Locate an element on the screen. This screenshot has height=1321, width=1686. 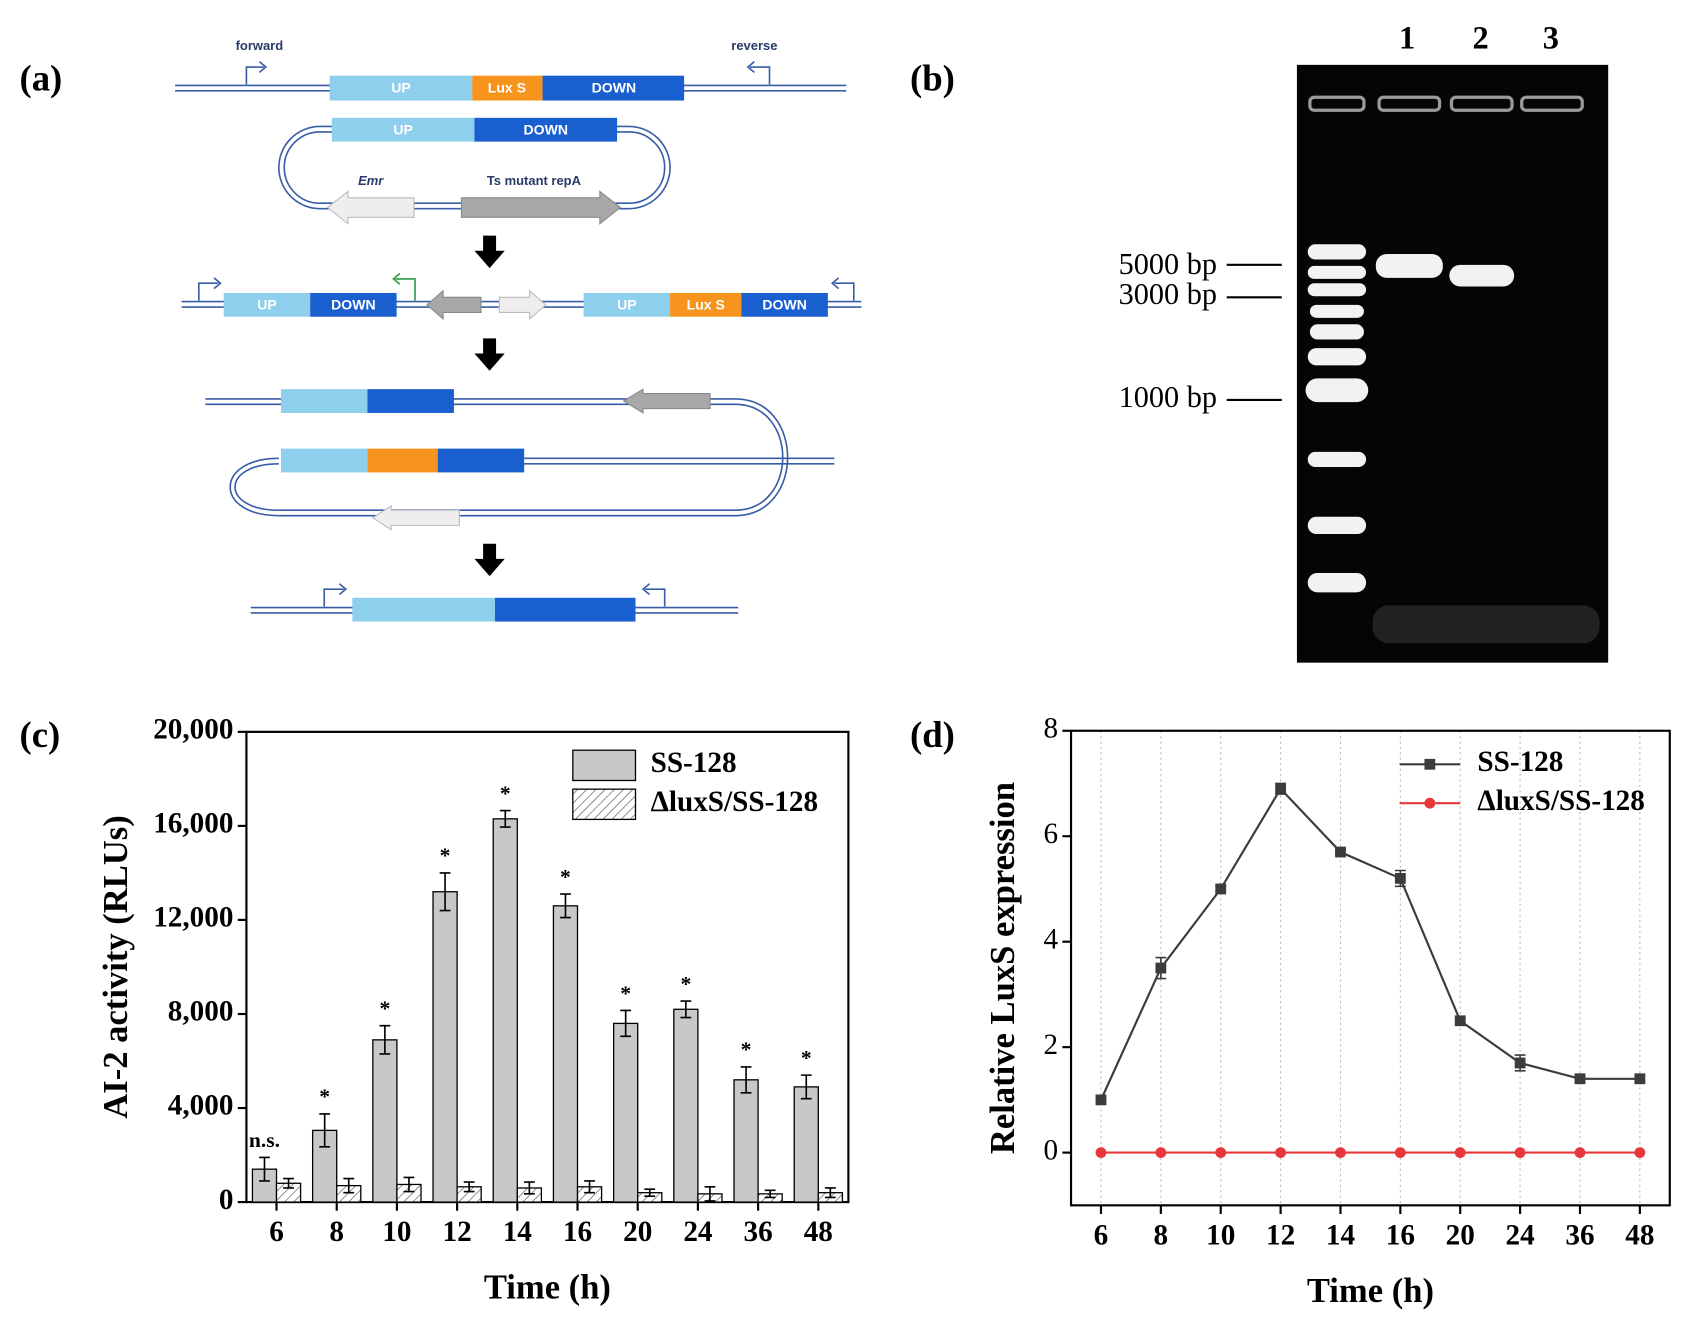
y-tick-label: 6 is located at coordinates (1050, 834).